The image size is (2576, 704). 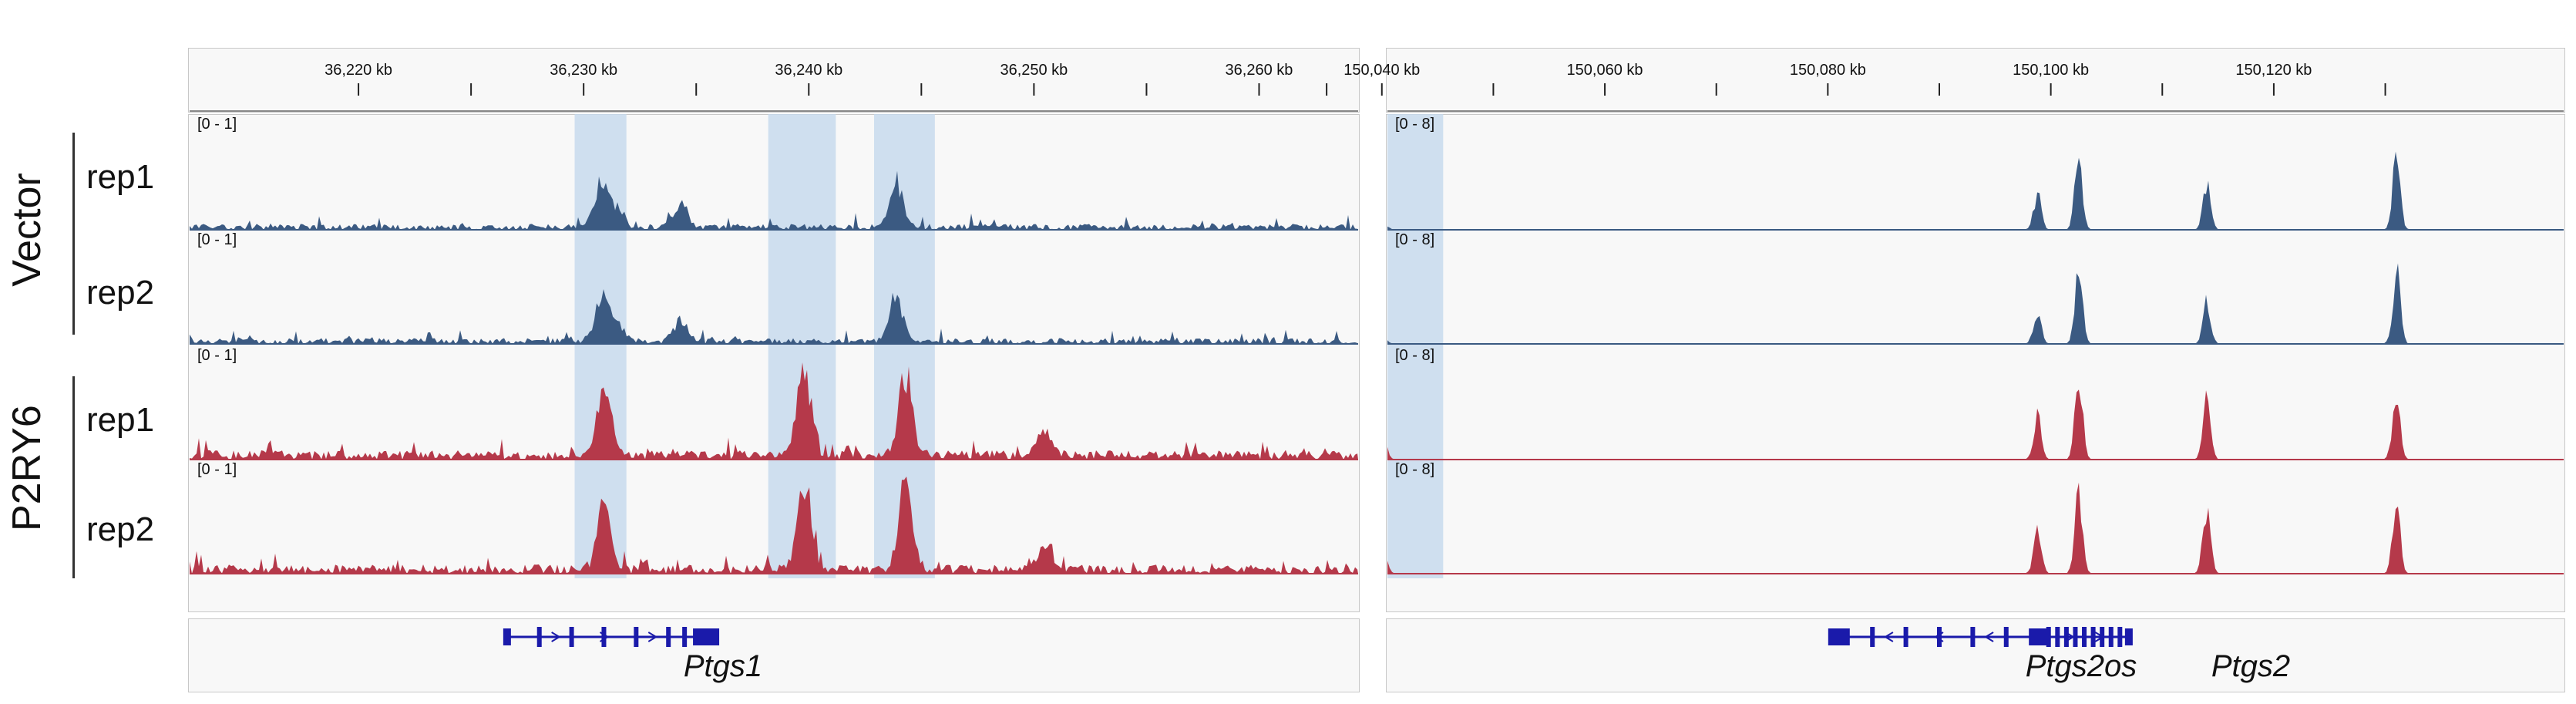 I want to click on left-tick-label: 36,240 kb, so click(x=809, y=70).